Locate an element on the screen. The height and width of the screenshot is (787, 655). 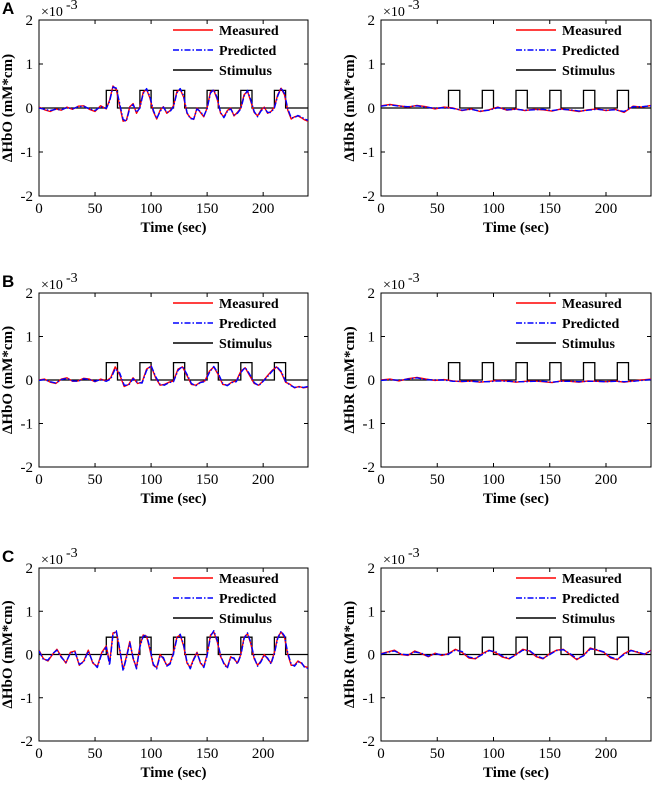
chart-4-xlabel: Time (sec) is located at coordinates (516, 499).